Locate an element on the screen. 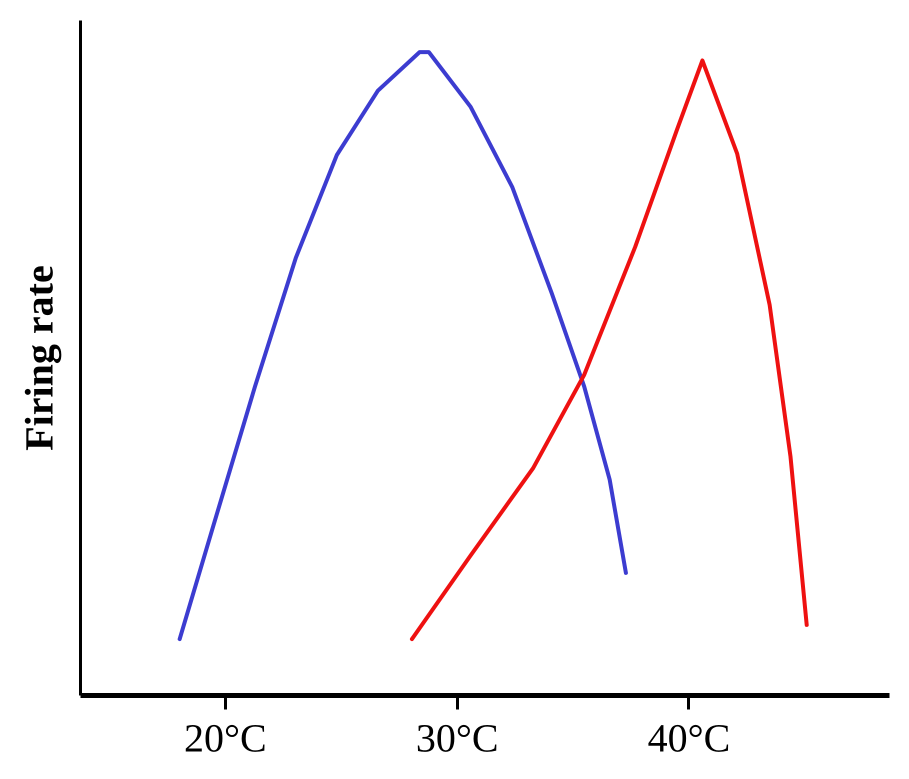 The image size is (909, 779). x-tick-label: 30°C is located at coordinates (457, 738).